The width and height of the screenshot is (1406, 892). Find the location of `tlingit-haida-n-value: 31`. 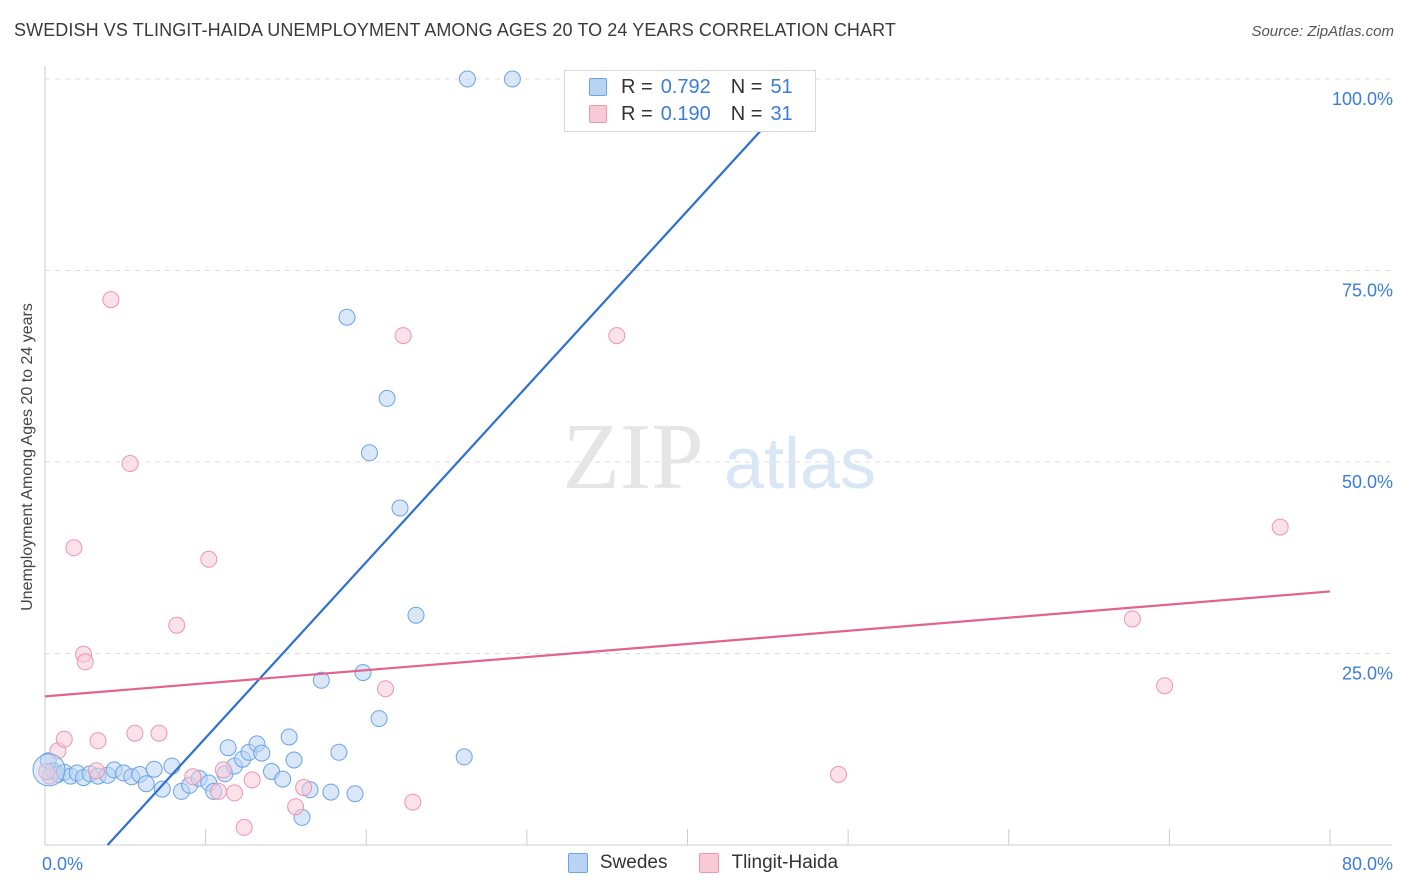

tlingit-haida-n-value: 31 is located at coordinates (781, 113).